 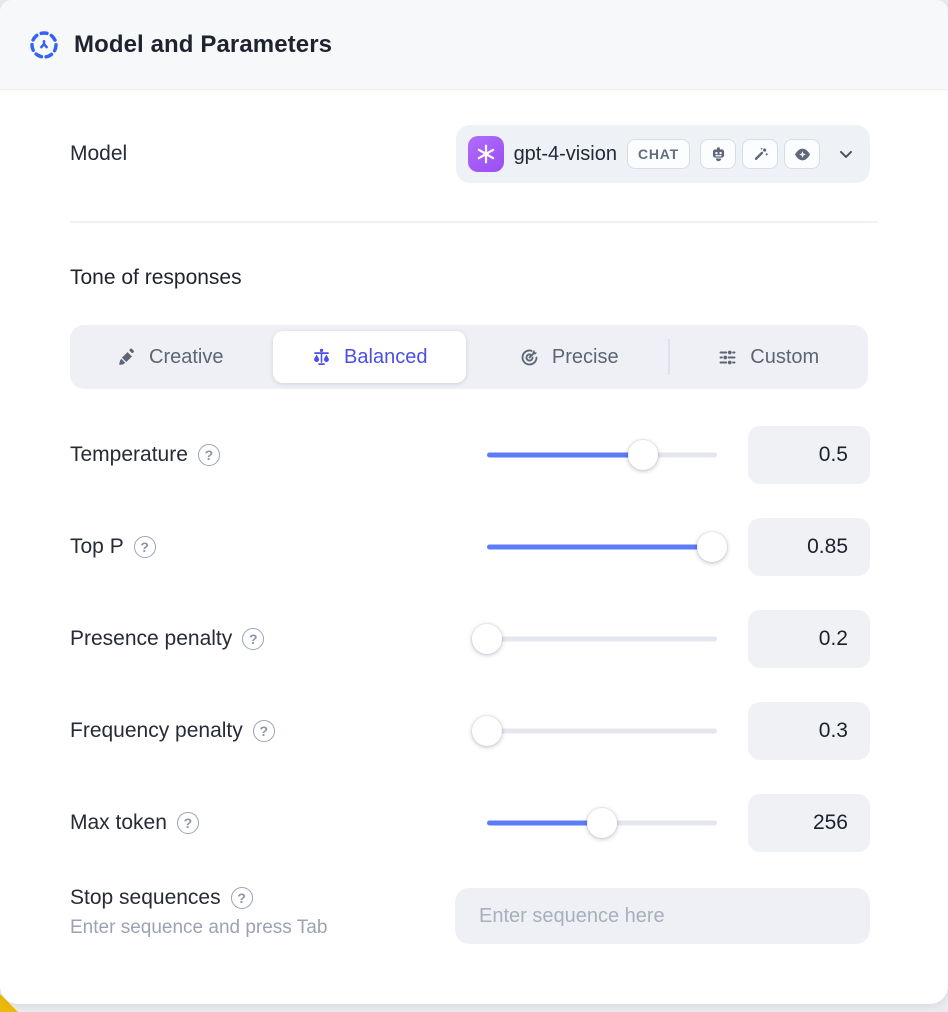 What do you see at coordinates (802, 154) in the screenshot?
I see `vision-eye-icon` at bounding box center [802, 154].